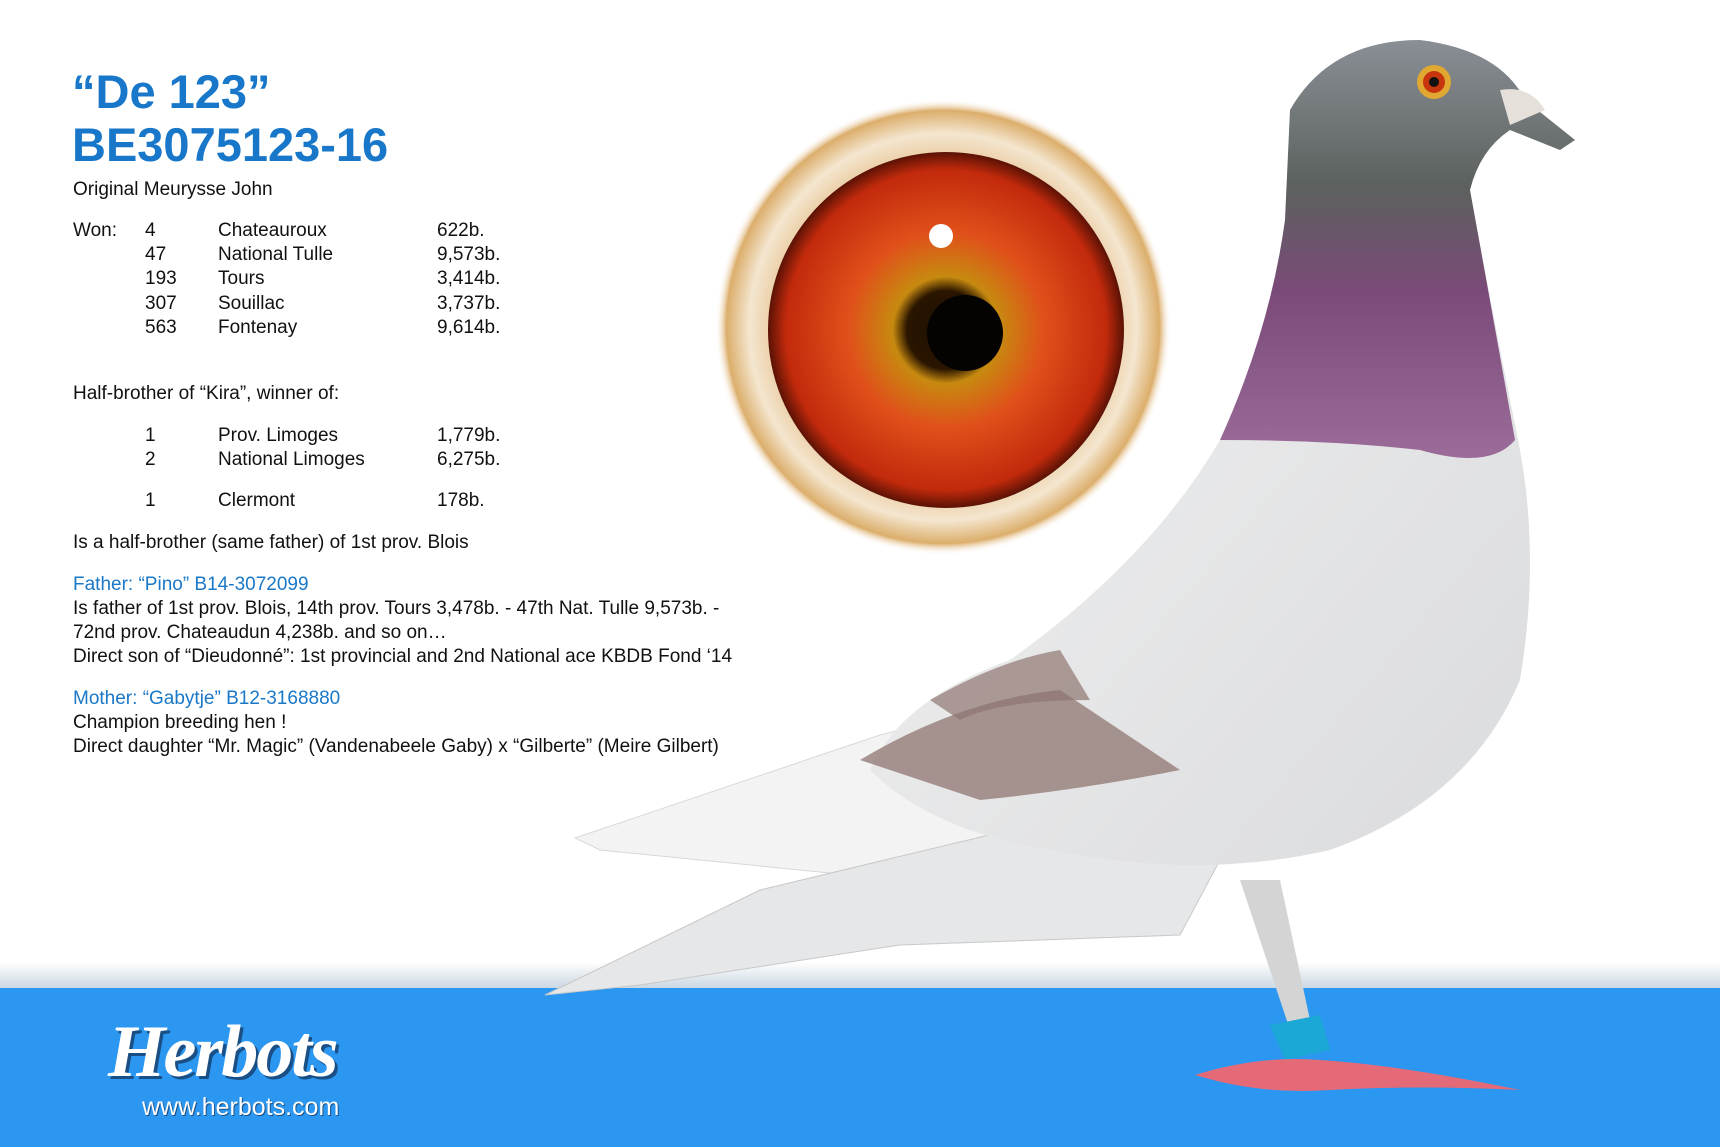 This screenshot has width=1720, height=1147. I want to click on result-place: 563, so click(161, 327).